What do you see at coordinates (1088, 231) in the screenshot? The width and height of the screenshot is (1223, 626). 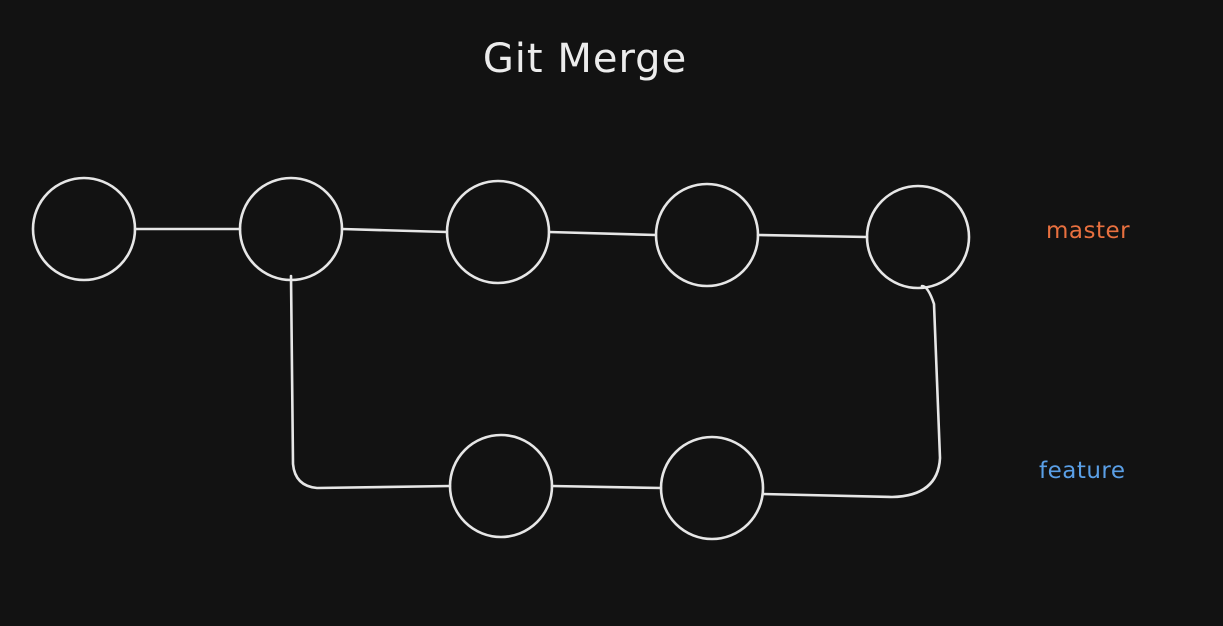 I see `branch-label-master: master` at bounding box center [1088, 231].